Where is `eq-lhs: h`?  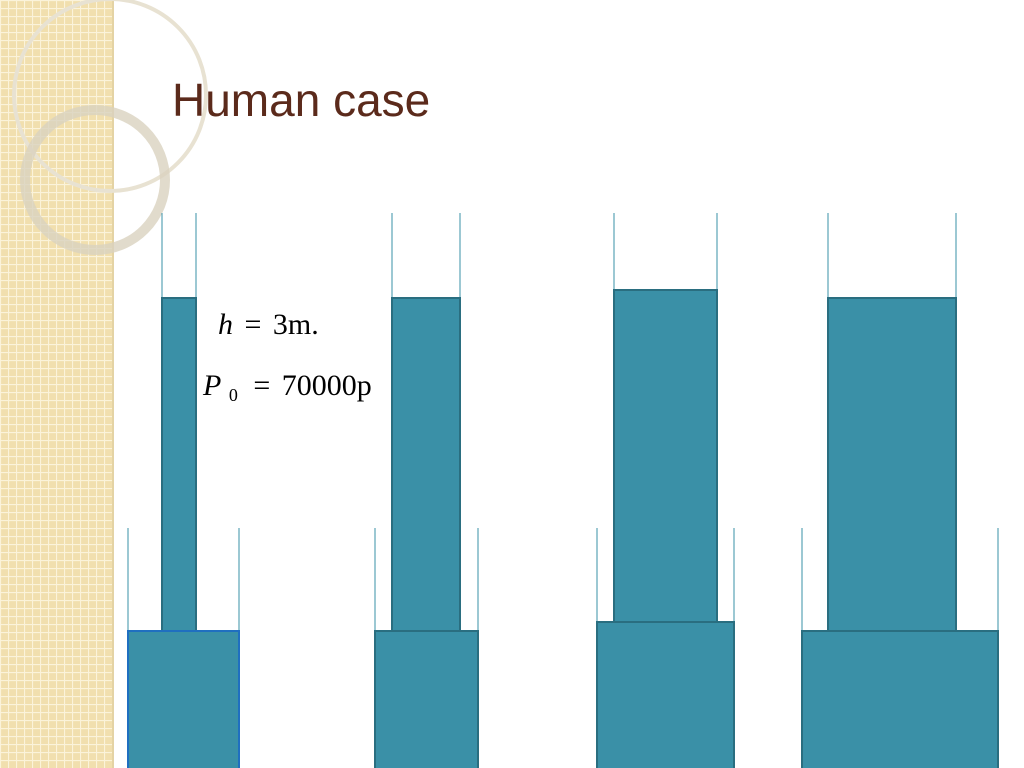
eq-lhs: h is located at coordinates (225, 324).